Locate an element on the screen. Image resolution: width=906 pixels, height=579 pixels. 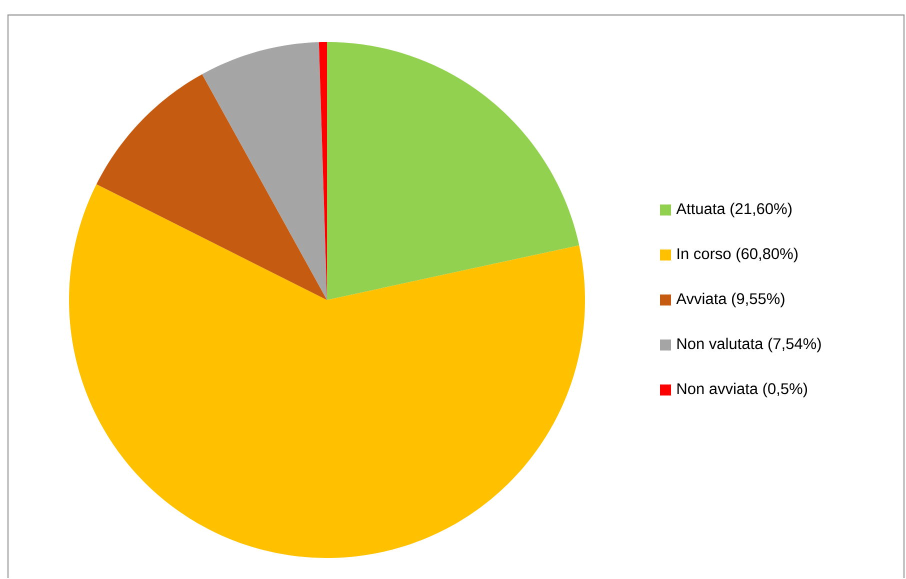
legend-label: Non avviata (0,5%) is located at coordinates (742, 390).